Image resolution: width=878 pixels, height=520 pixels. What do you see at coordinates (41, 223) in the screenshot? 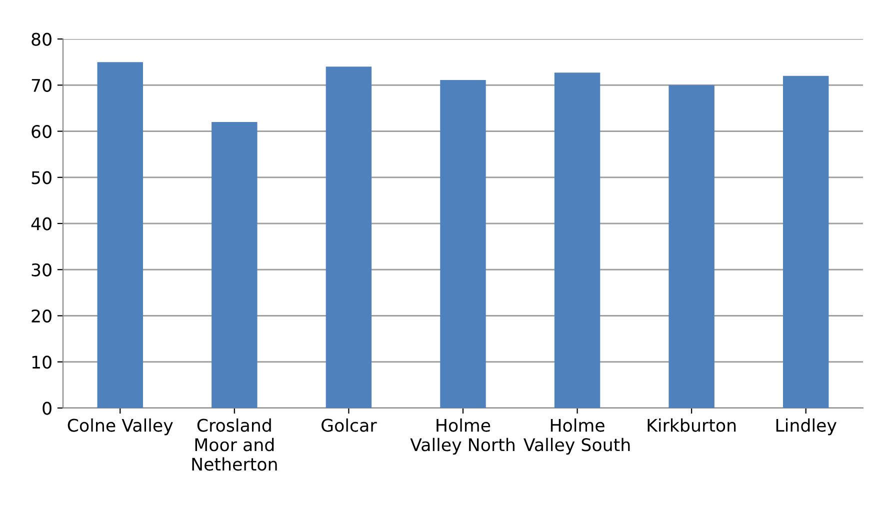
I see `y-tick-label: 40` at bounding box center [41, 223].